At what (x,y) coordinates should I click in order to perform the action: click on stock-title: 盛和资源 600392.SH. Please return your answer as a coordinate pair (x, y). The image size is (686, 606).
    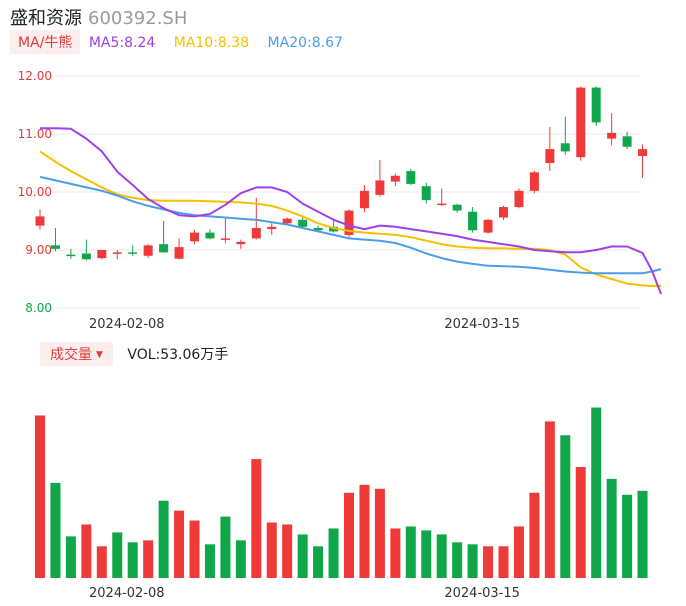
    Looking at the image, I should click on (98, 17).